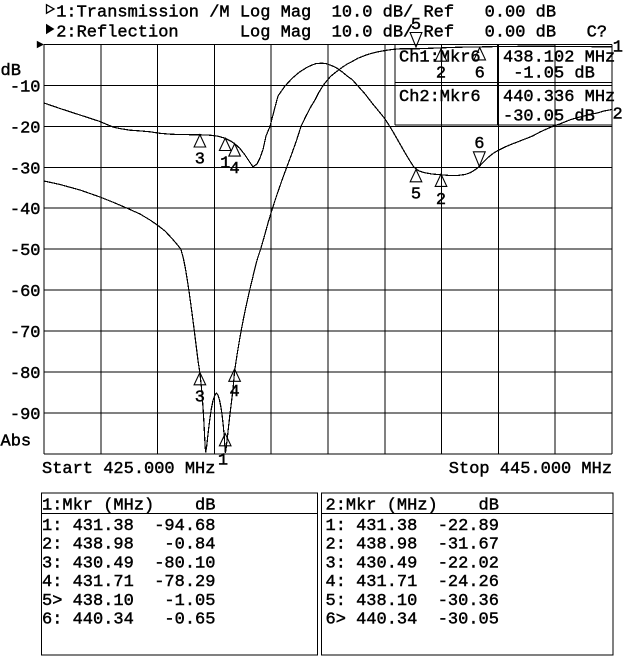 Image resolution: width=640 pixels, height=659 pixels. Describe the element at coordinates (25, 210) in the screenshot. I see `svg-text: -40` at that location.